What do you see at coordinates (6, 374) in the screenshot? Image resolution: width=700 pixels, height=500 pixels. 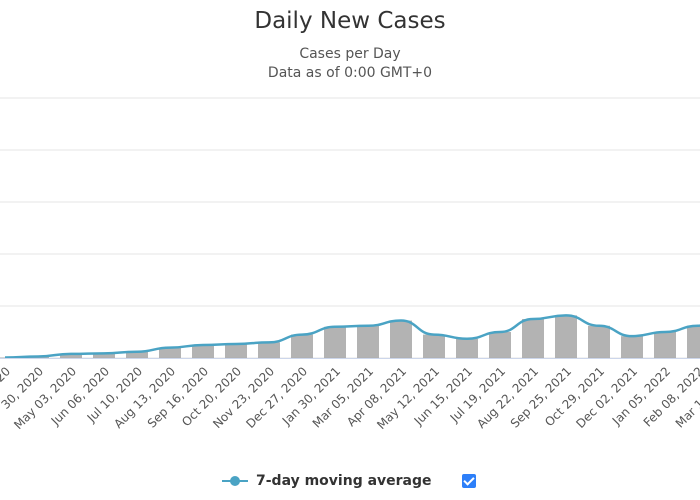 I see `x-tick-label: 20` at bounding box center [6, 374].